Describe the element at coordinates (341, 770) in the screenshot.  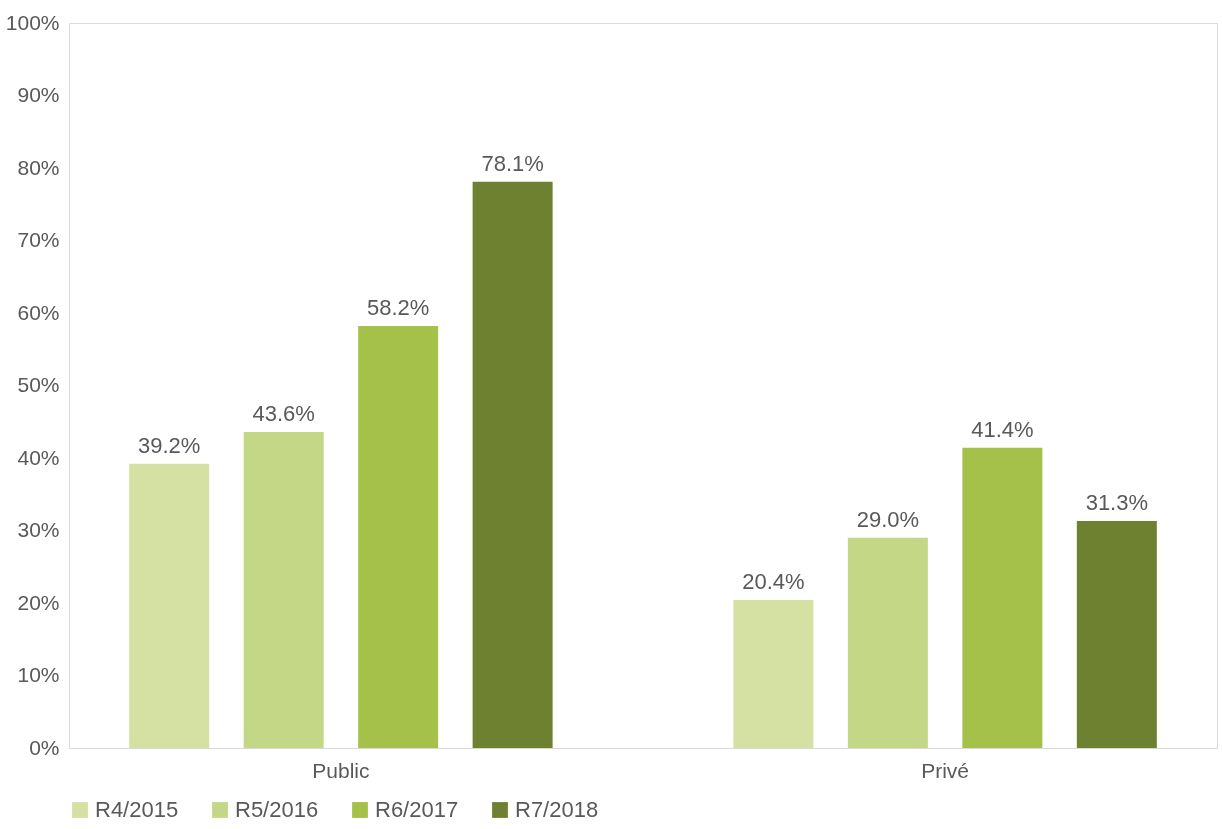
I see `x-tick-label: Public` at that location.